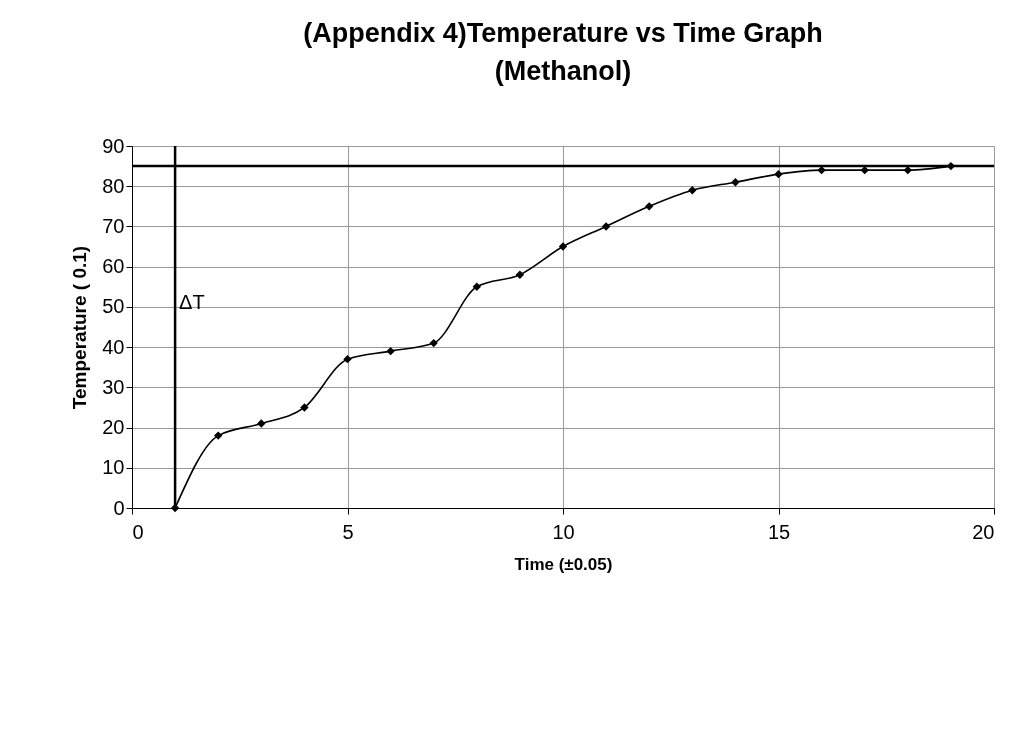 The width and height of the screenshot is (1032, 751). I want to click on y-tick-label: 40, so click(113, 346).